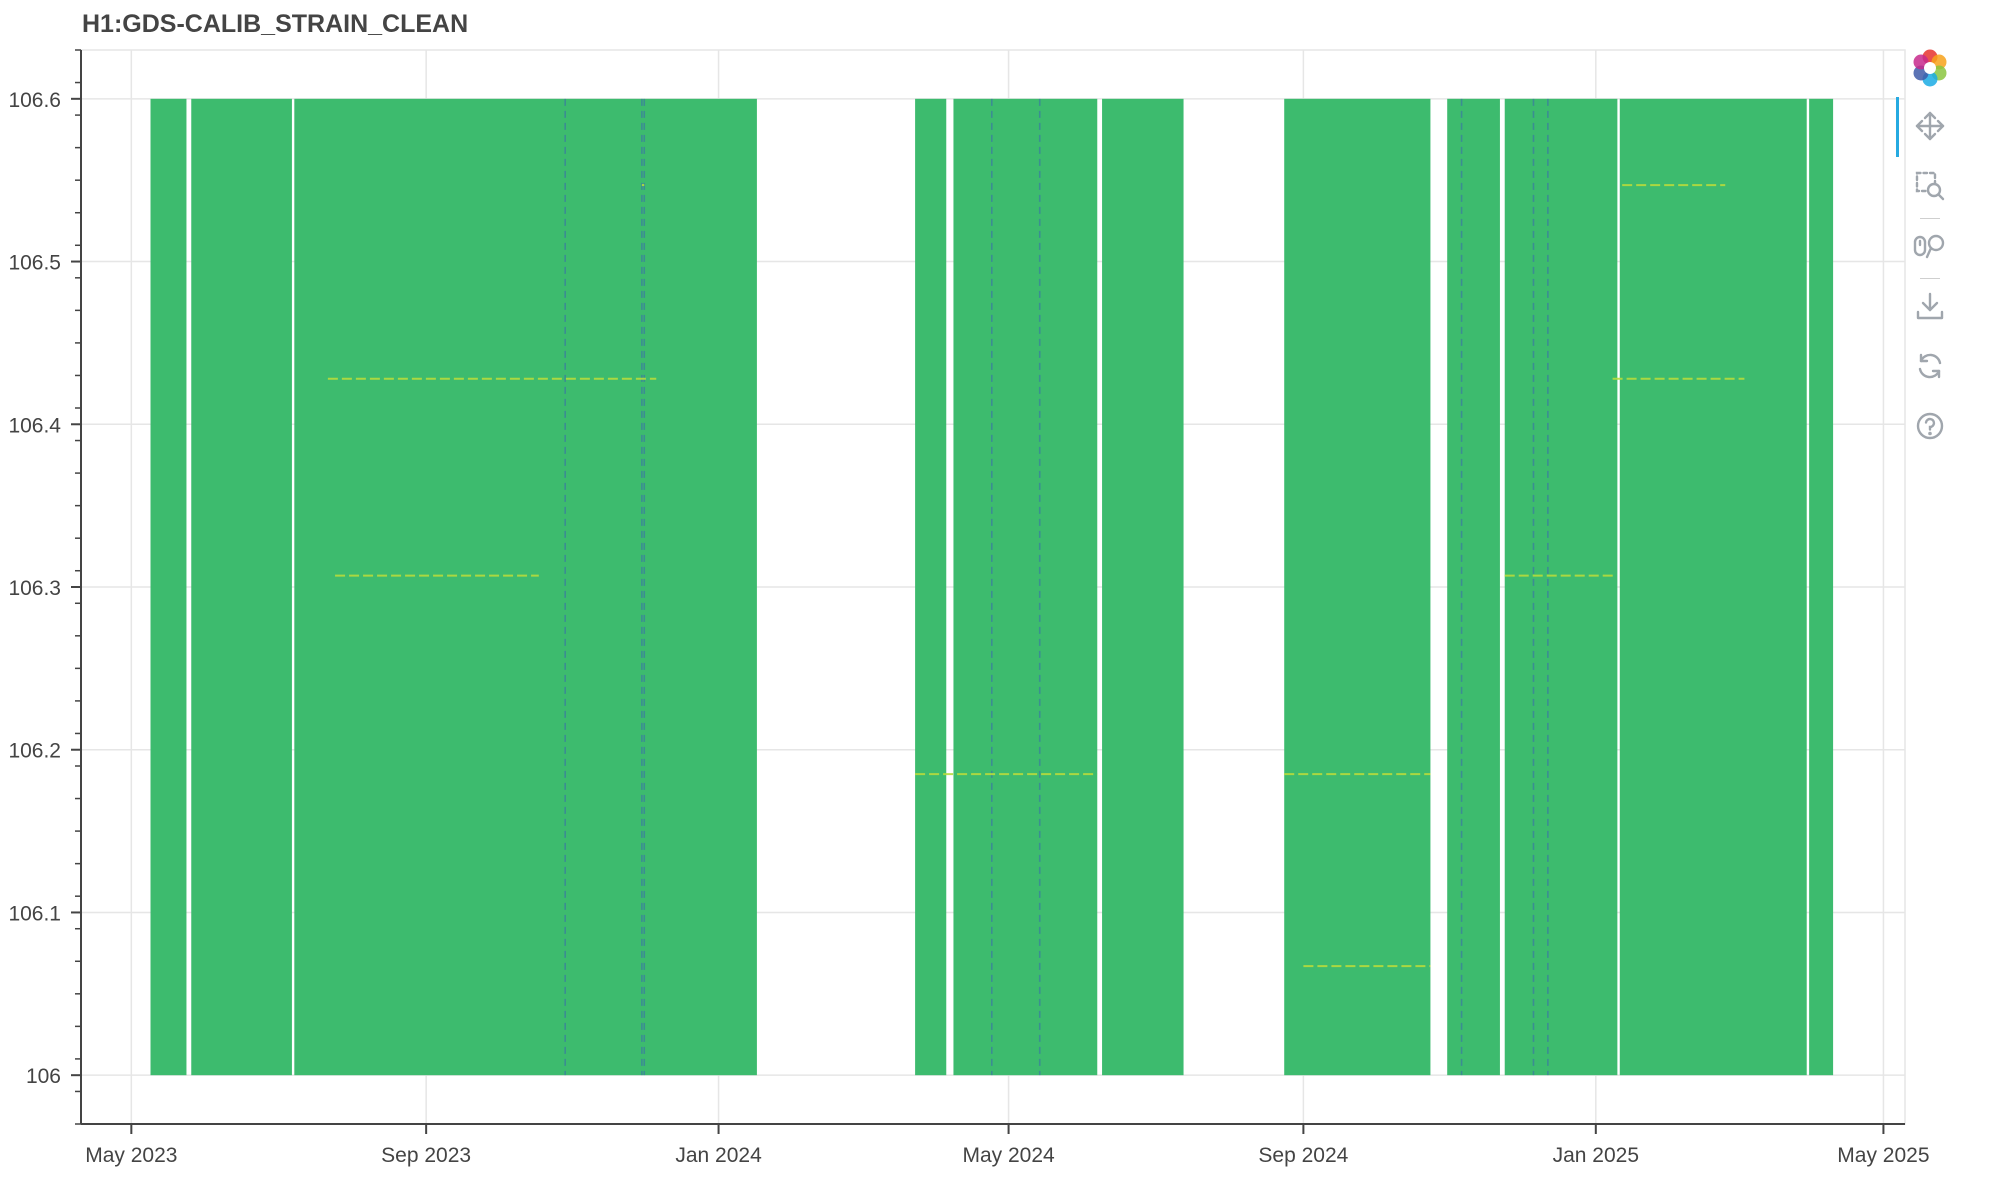 The width and height of the screenshot is (1999, 1203). Describe the element at coordinates (1930, 246) in the screenshot. I see `wheel-zoom-icon` at that location.